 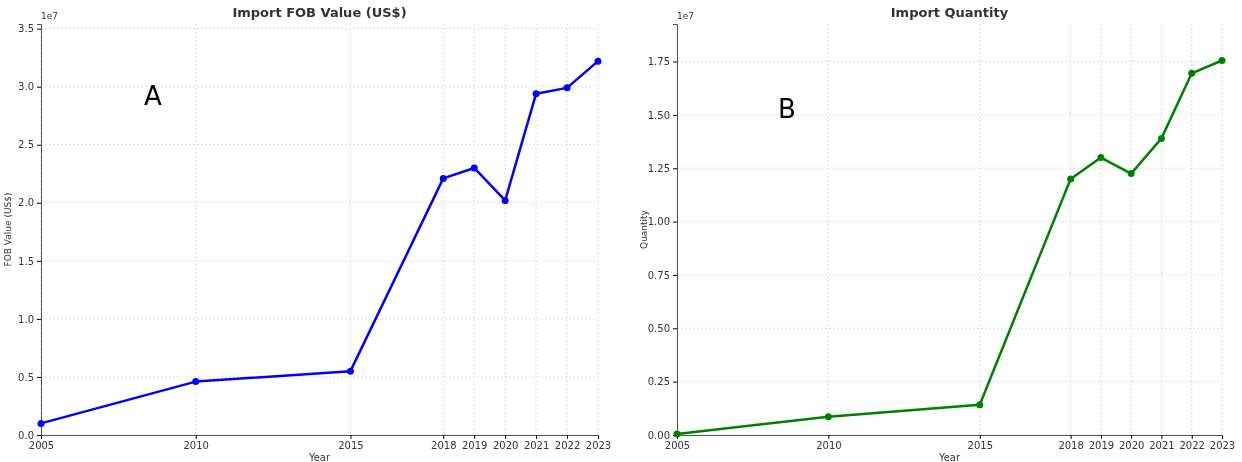 What do you see at coordinates (658, 222) in the screenshot?
I see `y-tick-label: 1.00` at bounding box center [658, 222].